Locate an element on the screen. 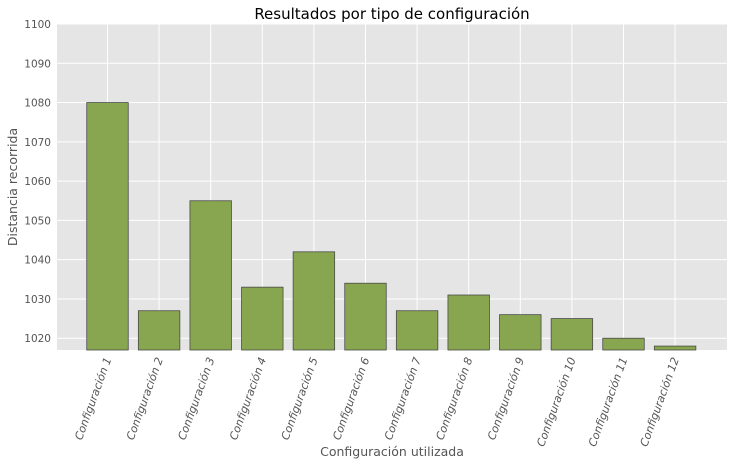 Image resolution: width=736 pixels, height=465 pixels. x-tick-label: Configuración 9 is located at coordinates (506, 399).